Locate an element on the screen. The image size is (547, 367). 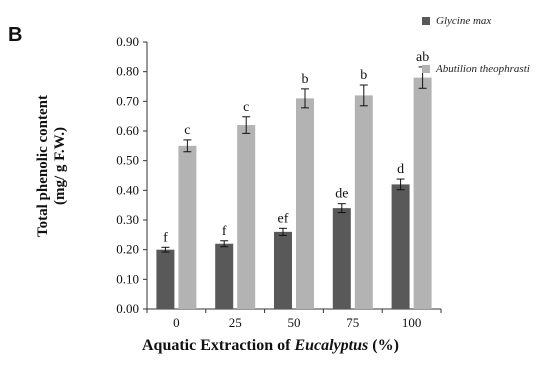
y-tick-label: 0.10 is located at coordinates (127, 278).